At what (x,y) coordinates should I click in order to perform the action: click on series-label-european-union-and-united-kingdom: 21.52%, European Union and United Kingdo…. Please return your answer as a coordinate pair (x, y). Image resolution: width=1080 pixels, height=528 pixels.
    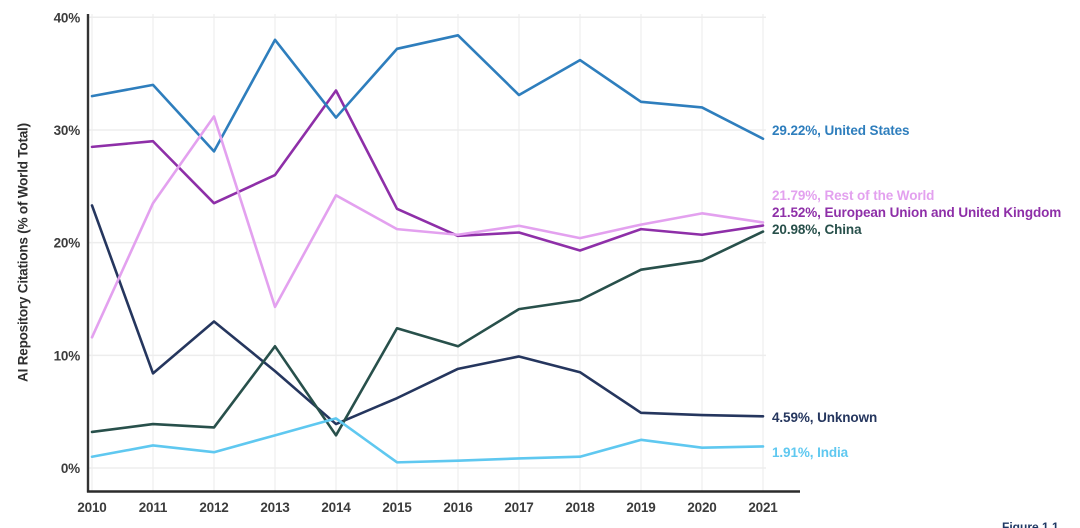
    Looking at the image, I should click on (917, 212).